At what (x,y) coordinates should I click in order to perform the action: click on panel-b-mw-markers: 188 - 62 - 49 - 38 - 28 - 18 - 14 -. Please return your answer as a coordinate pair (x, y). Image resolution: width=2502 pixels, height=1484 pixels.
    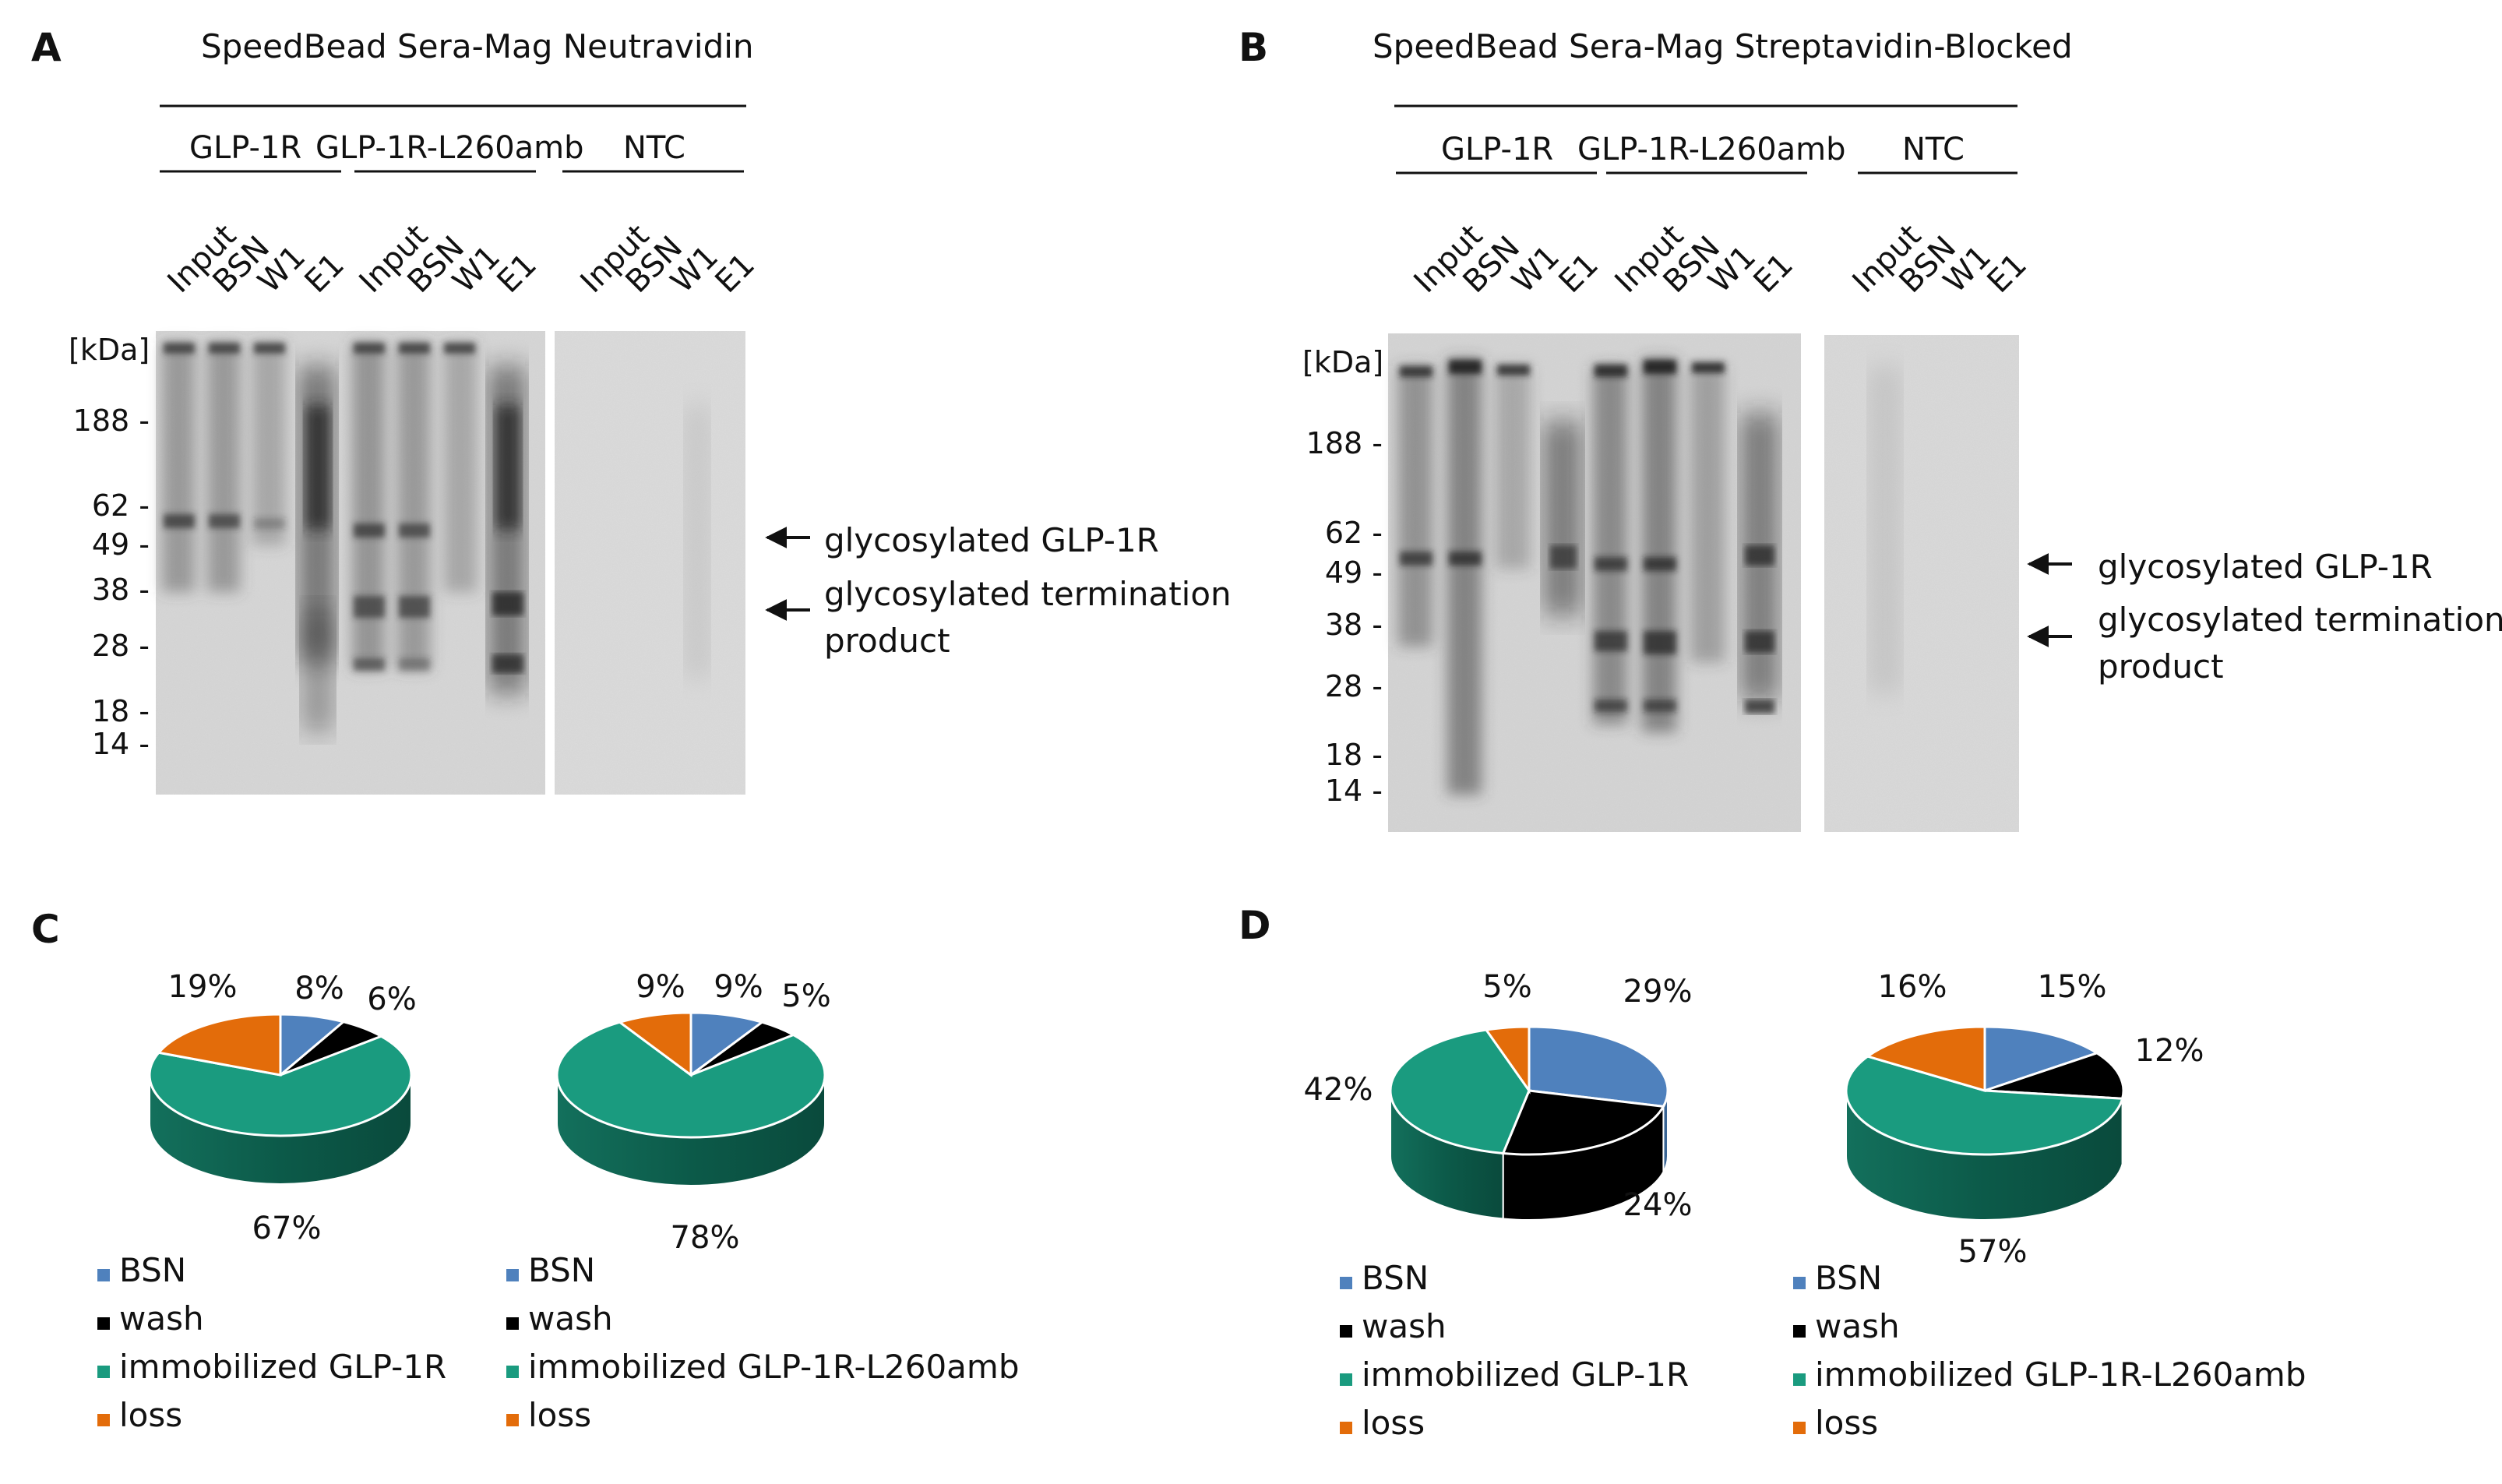
    Looking at the image, I should click on (1344, 617).